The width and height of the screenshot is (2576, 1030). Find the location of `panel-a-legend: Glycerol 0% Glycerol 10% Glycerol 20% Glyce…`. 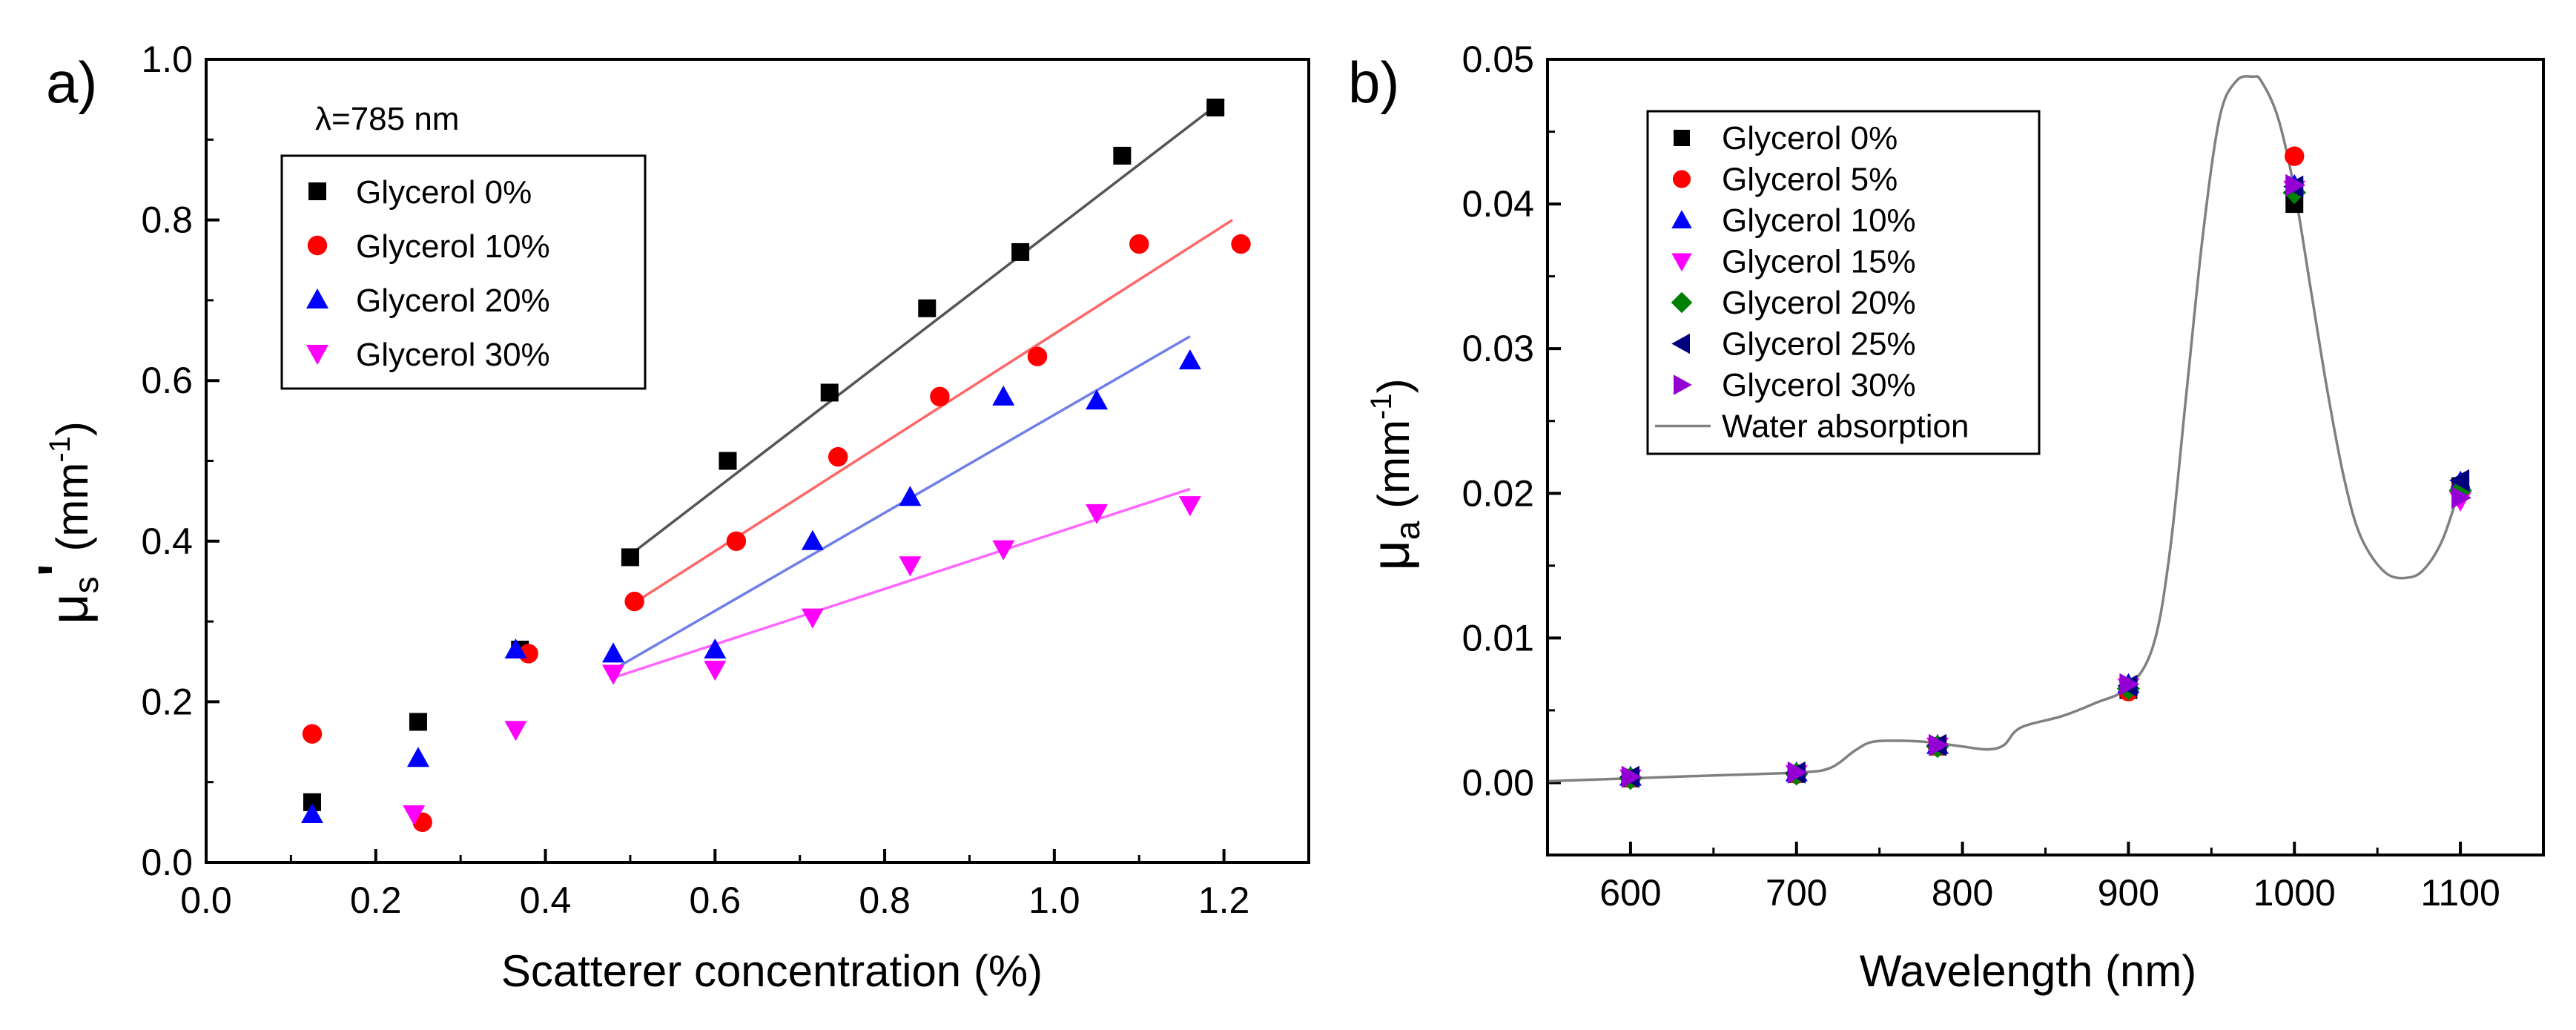

panel-a-legend: Glycerol 0% Glycerol 10% Glycerol 20% Glyce… is located at coordinates (463, 272).